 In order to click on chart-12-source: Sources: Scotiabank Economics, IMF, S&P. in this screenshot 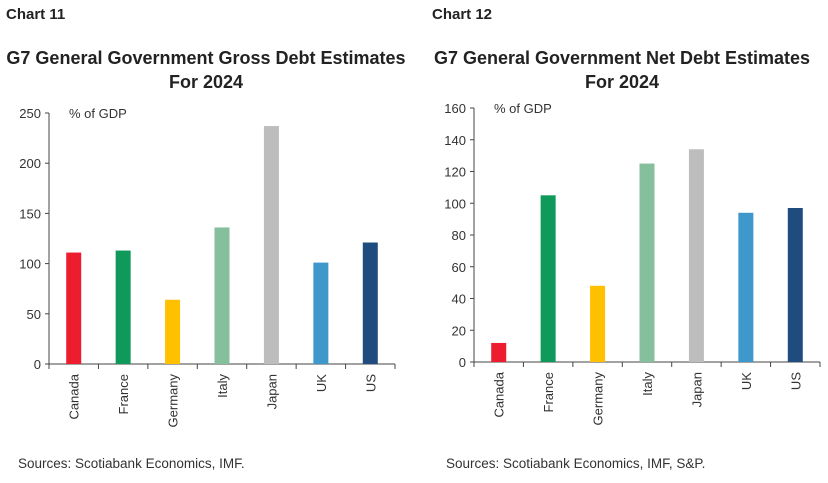, I will do `click(576, 463)`.